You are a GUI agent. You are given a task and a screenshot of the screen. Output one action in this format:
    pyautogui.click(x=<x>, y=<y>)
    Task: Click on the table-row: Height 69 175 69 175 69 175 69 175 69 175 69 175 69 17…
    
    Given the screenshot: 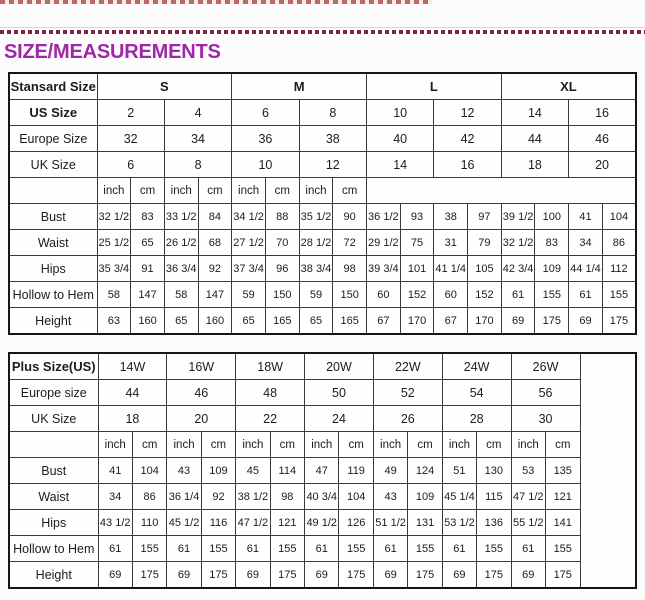 What is the action you would take?
    pyautogui.click(x=322, y=575)
    